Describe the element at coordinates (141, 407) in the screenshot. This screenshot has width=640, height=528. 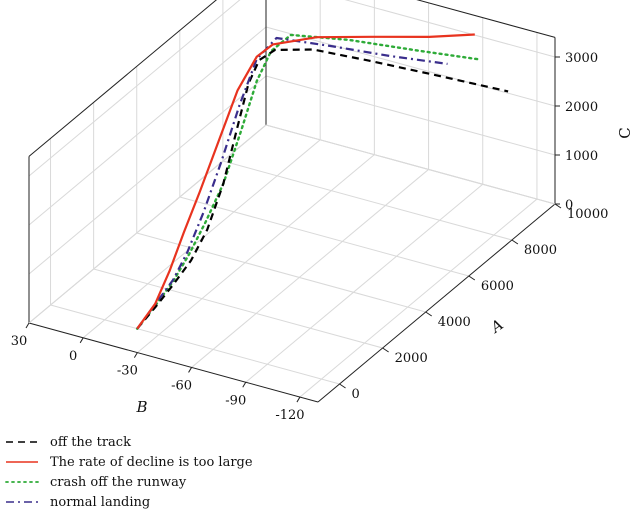
I see `axis-title-b: B` at that location.